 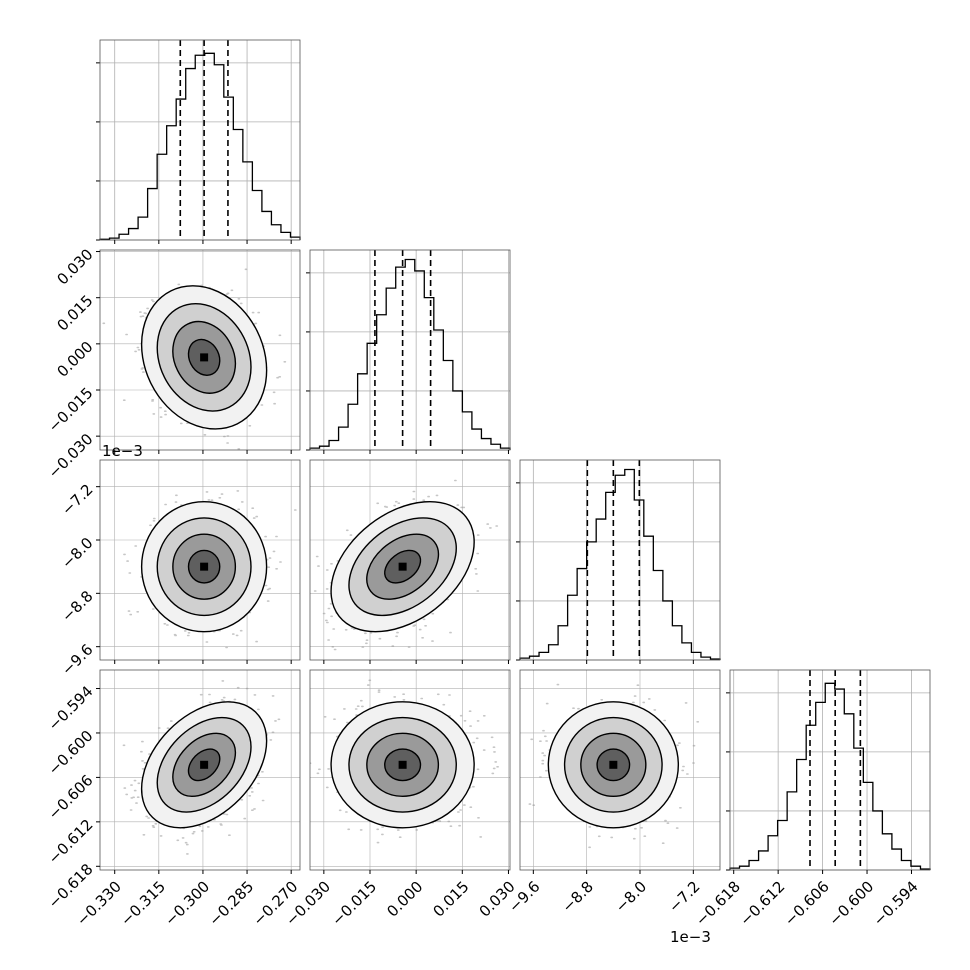 What do you see at coordinates (77, 499) in the screenshot?
I see `y-tick-label-2-3: −7.2` at bounding box center [77, 499].